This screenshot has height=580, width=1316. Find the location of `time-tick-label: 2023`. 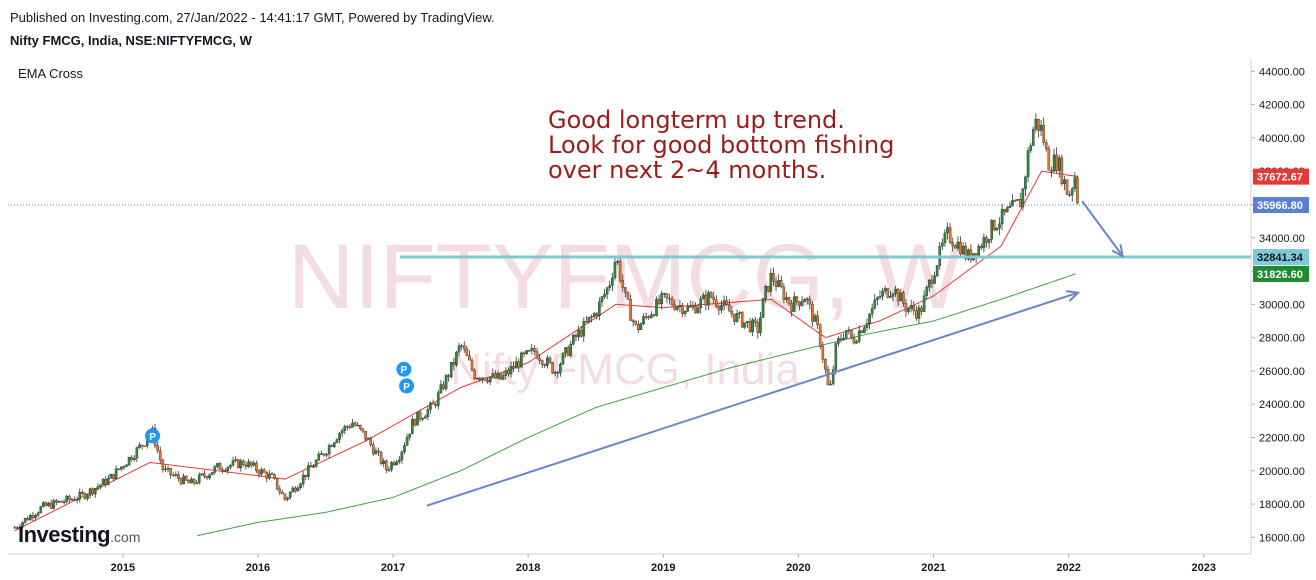

time-tick-label: 2023 is located at coordinates (1203, 568).